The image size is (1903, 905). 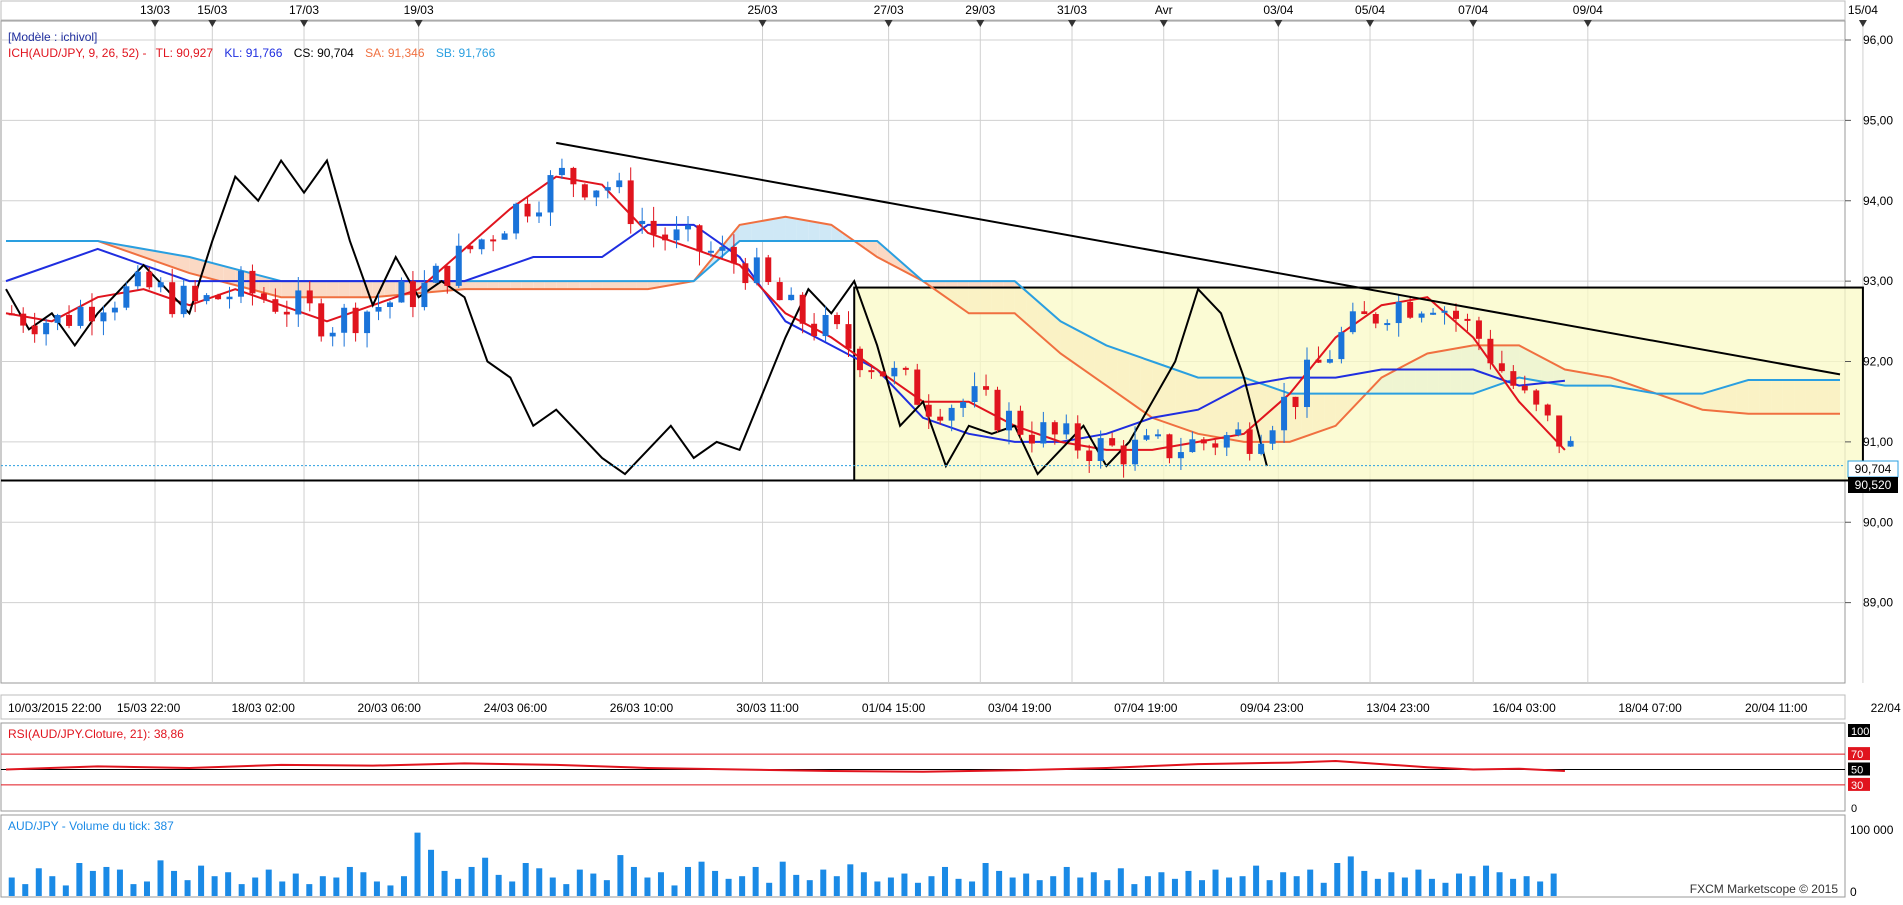 What do you see at coordinates (263, 708) in the screenshot?
I see `bottom-date-label: 18/03 02:00` at bounding box center [263, 708].